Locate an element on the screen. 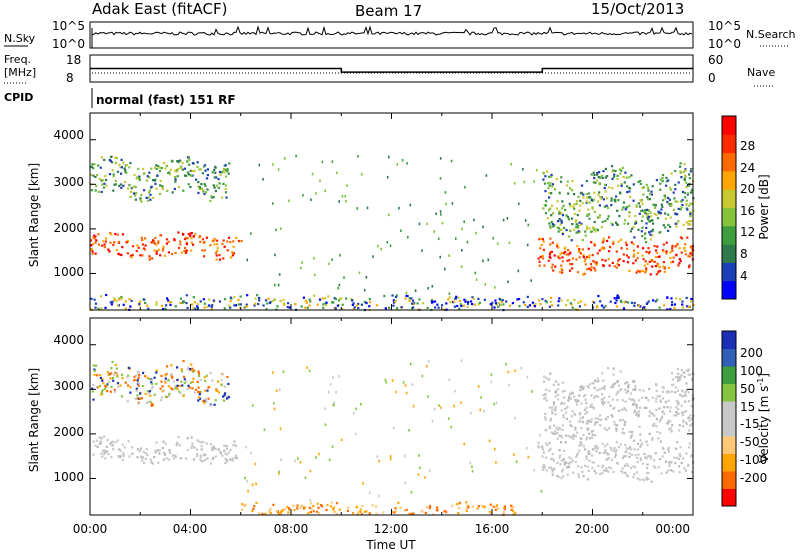 This screenshot has height=558, width=800. velocity-sparse-cell is located at coordinates (253, 405).